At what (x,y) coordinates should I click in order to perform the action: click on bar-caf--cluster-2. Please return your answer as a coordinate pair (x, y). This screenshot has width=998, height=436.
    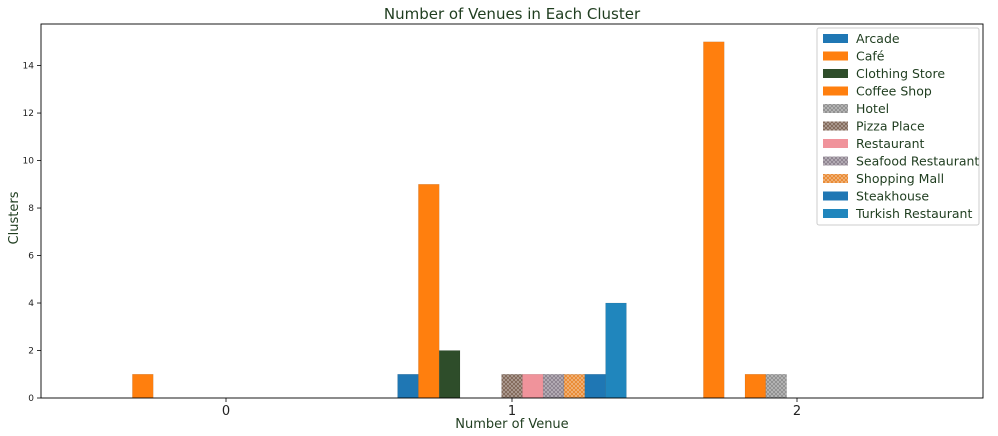
    Looking at the image, I should click on (714, 220).